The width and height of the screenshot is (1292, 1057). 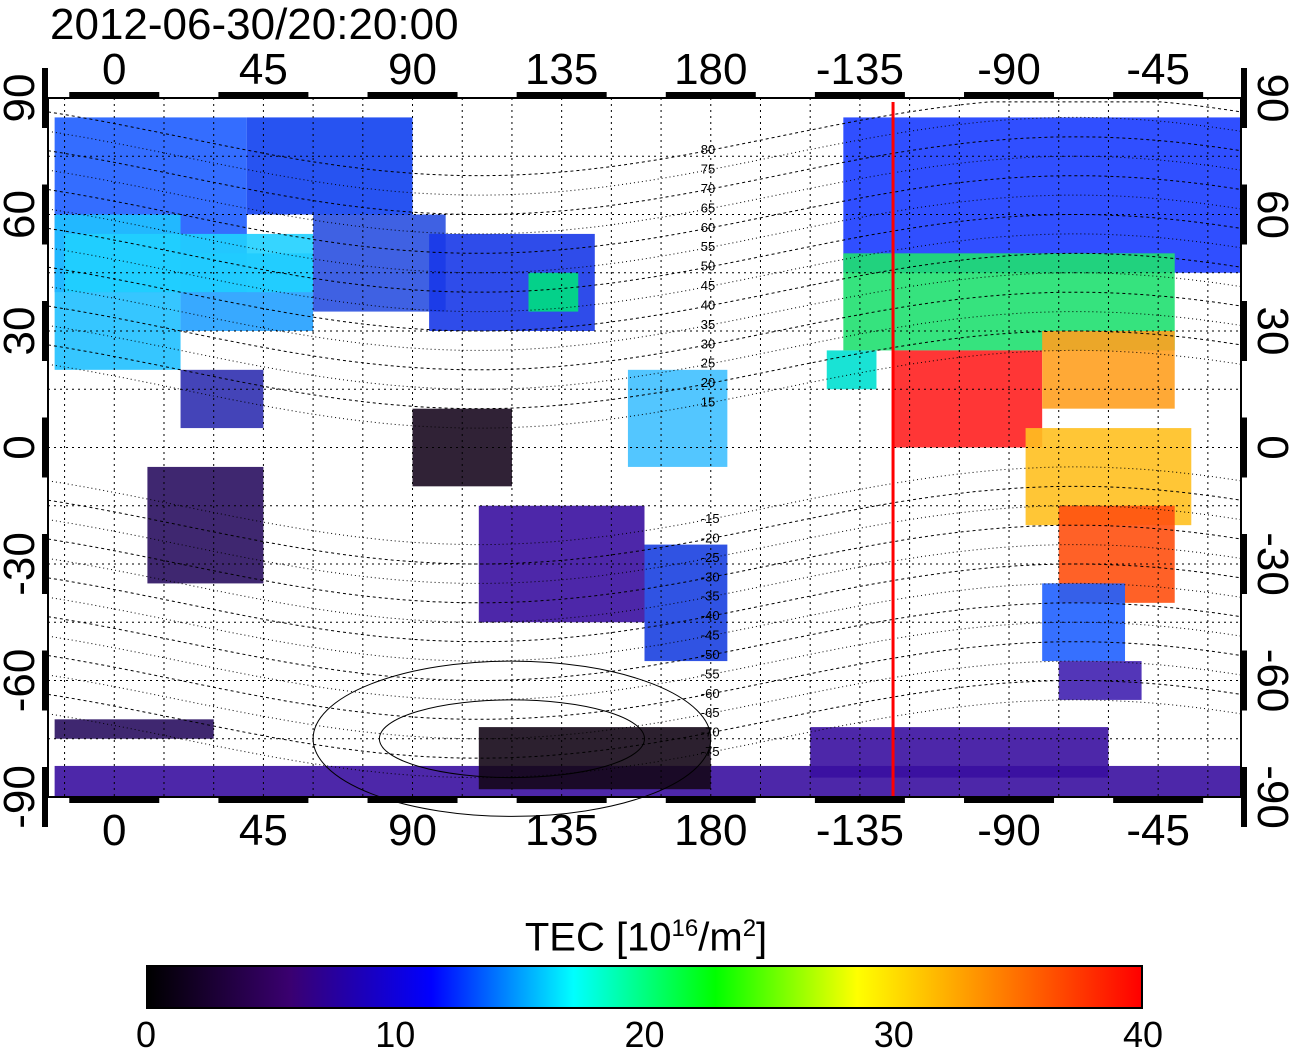 What do you see at coordinates (710, 654) in the screenshot?
I see `mlat-label: -50` at bounding box center [710, 654].